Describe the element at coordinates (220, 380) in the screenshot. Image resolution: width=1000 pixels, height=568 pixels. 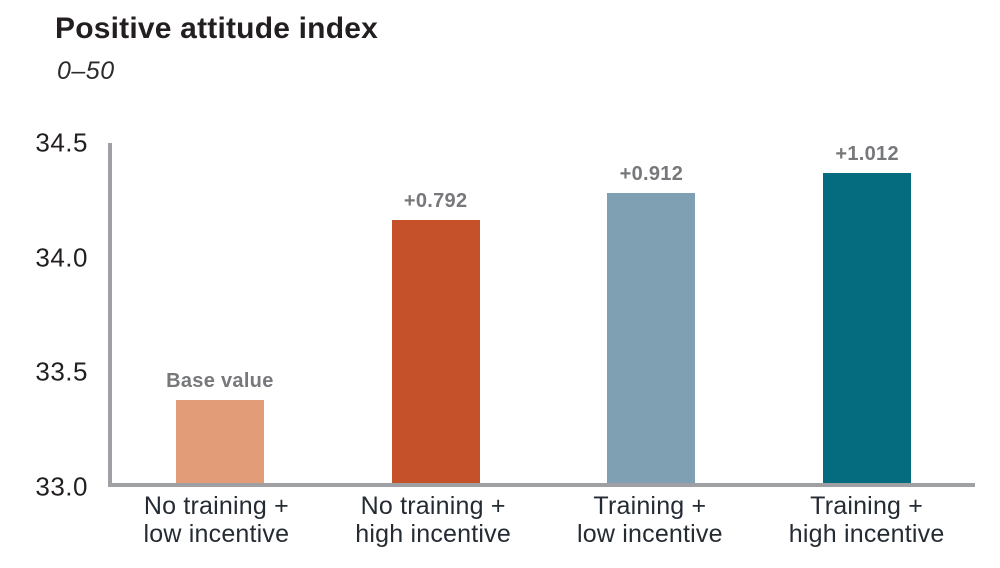
I see `bar-annotation-base-value: Base value` at that location.